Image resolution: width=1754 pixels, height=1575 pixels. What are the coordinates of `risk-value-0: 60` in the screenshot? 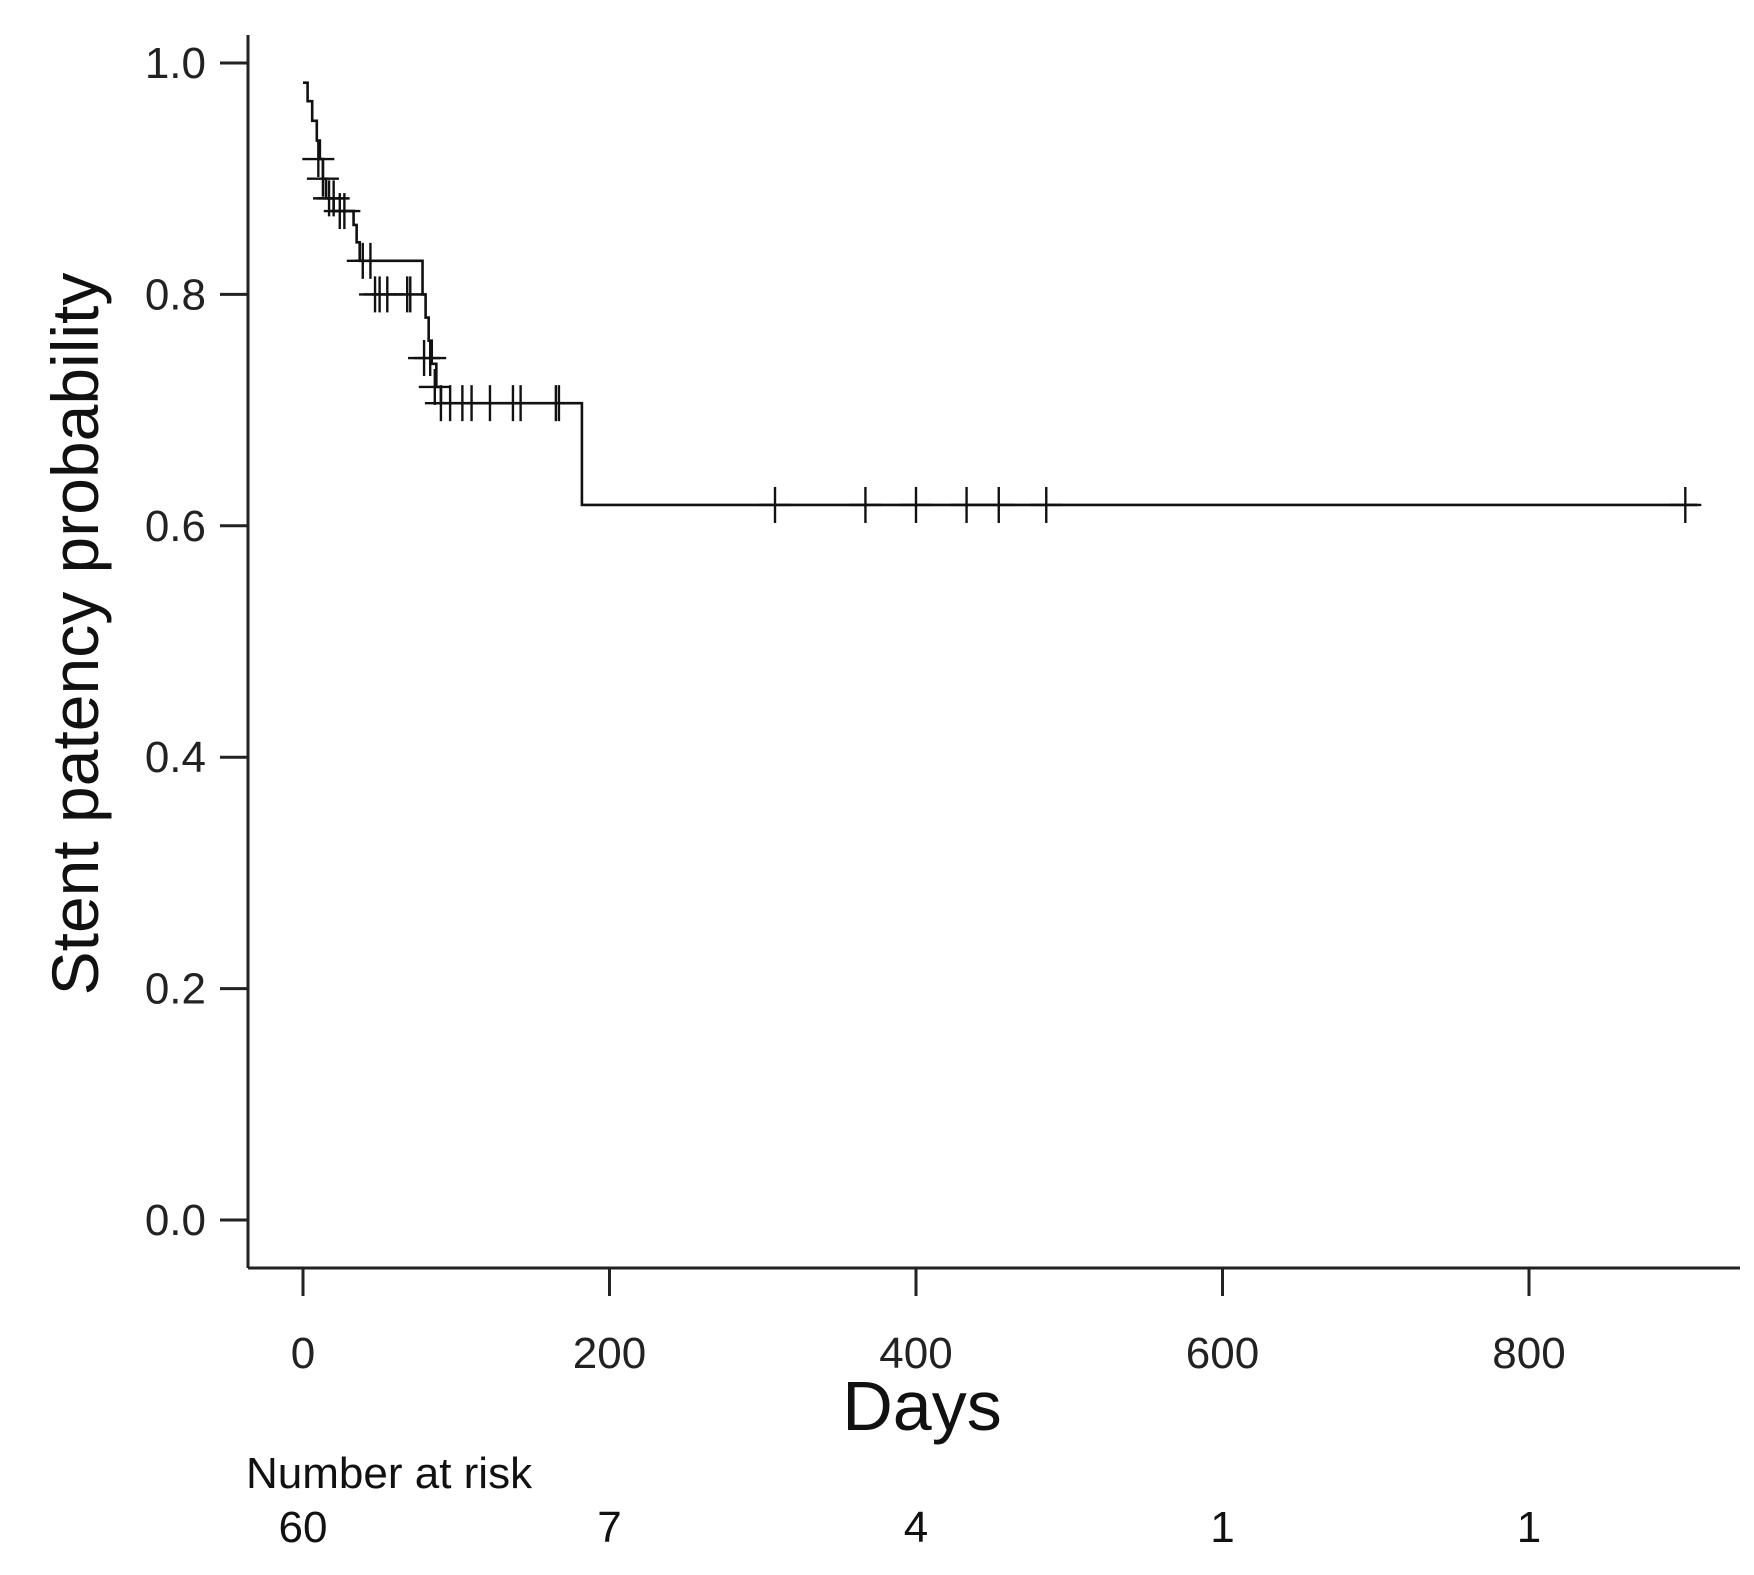 It's located at (303, 1527).